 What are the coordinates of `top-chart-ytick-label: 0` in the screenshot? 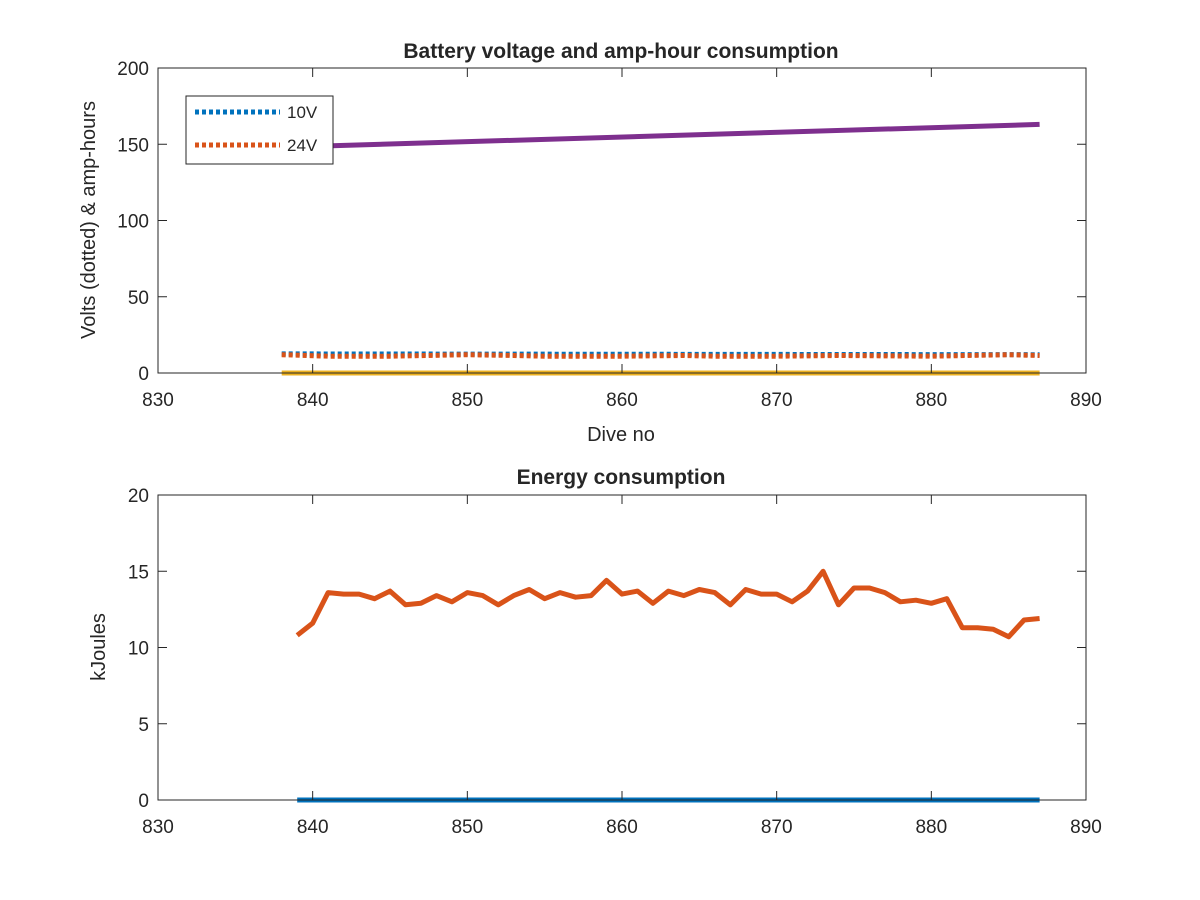 It's located at (143, 374).